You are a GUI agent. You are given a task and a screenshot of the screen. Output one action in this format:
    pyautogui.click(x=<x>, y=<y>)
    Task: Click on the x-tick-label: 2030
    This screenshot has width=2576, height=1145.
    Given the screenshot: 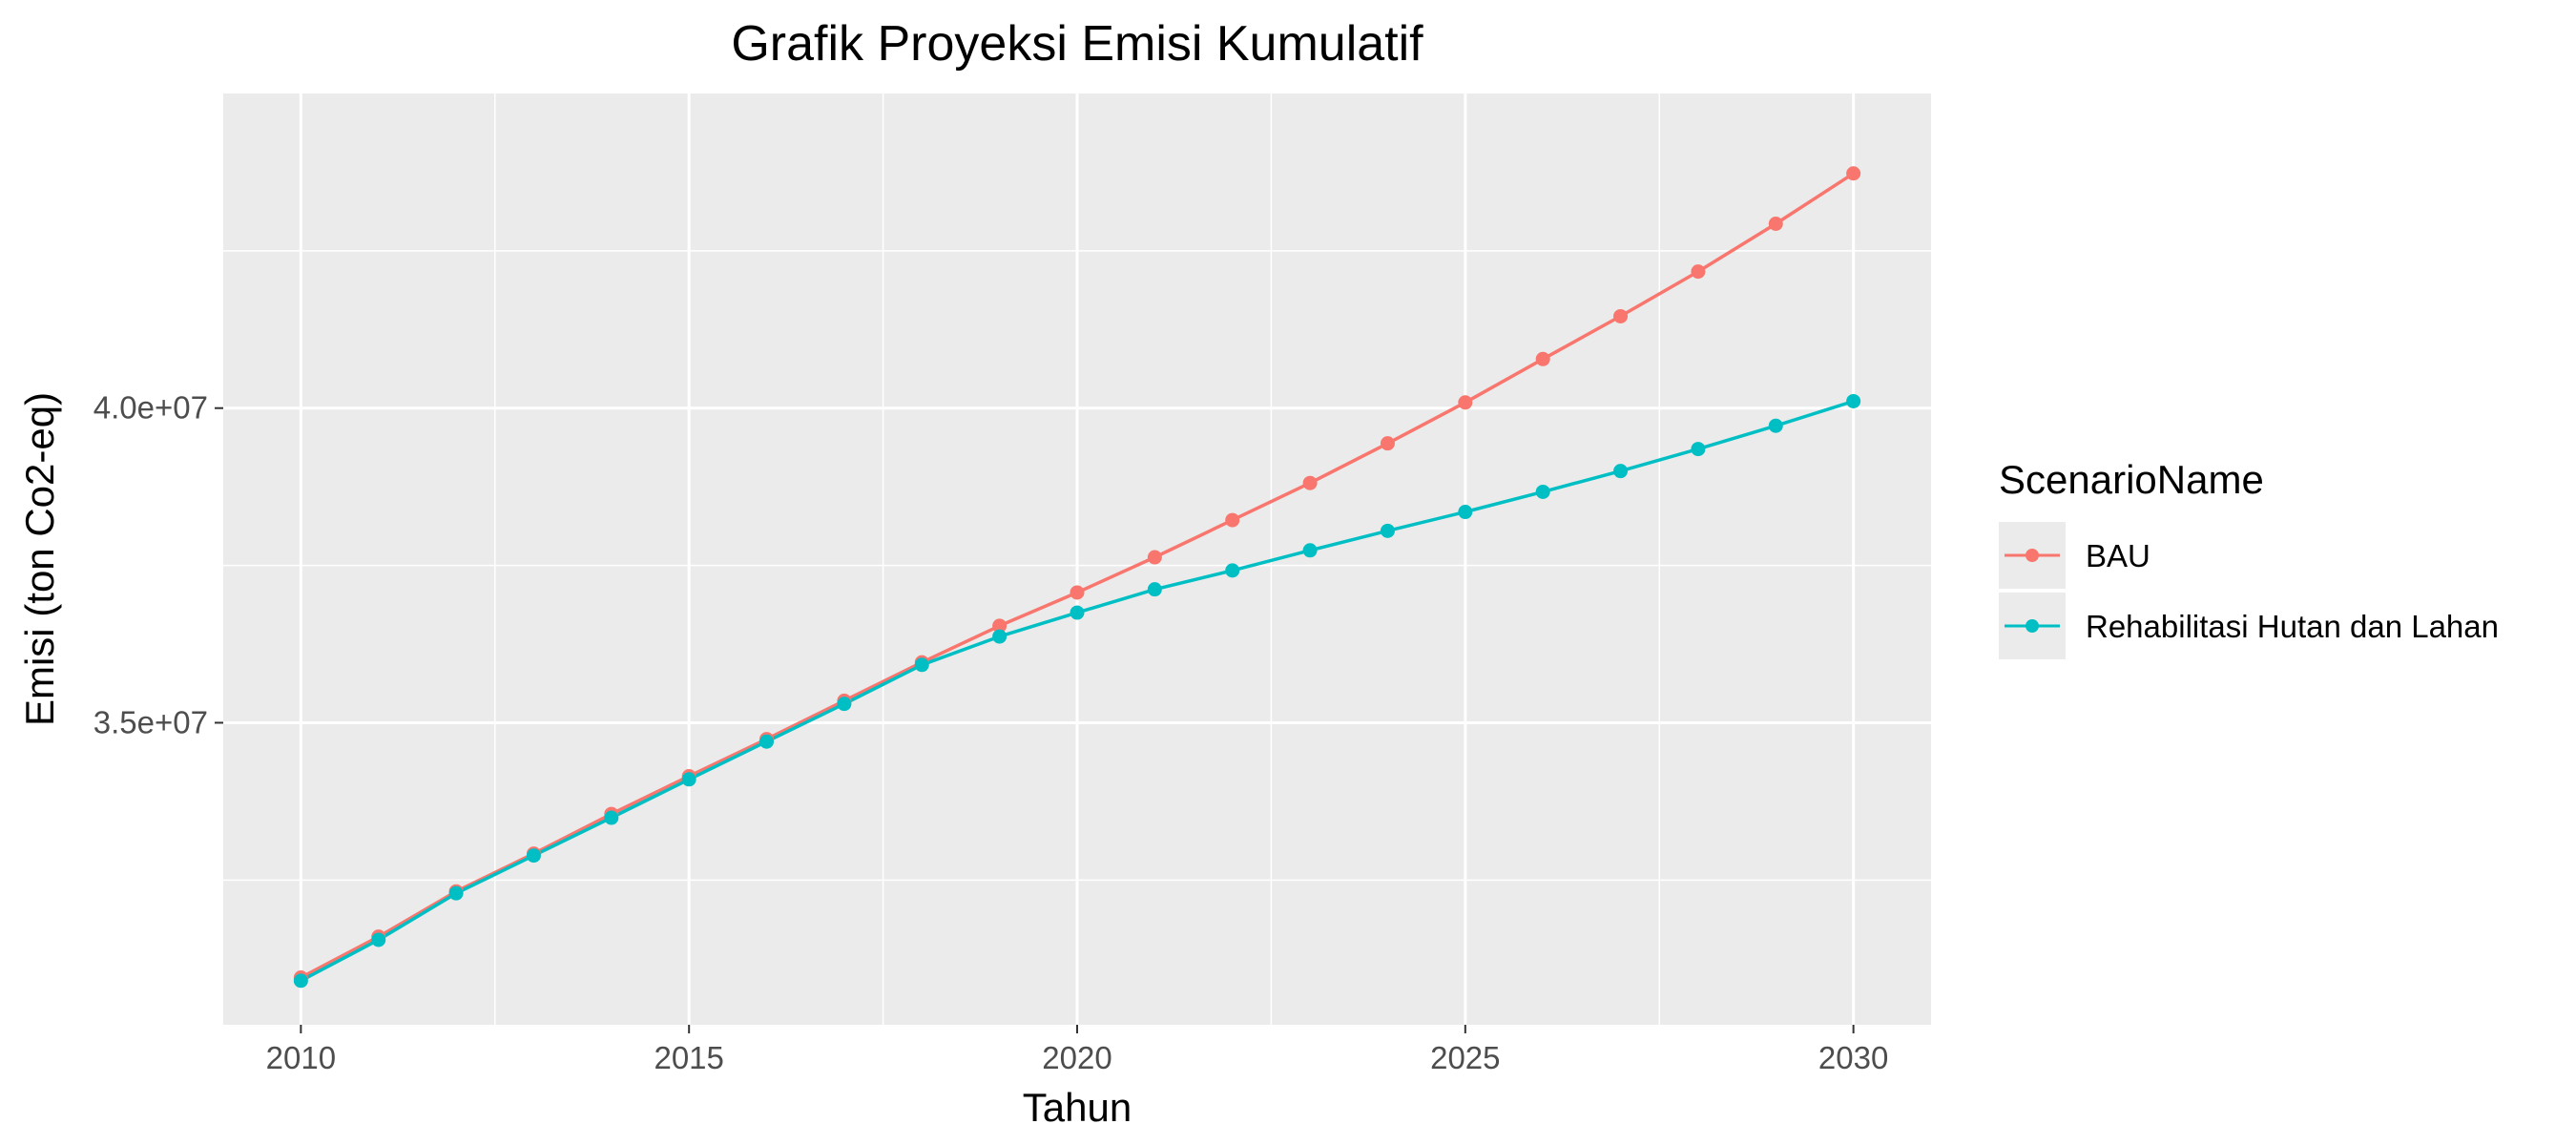 What is the action you would take?
    pyautogui.click(x=1853, y=1057)
    